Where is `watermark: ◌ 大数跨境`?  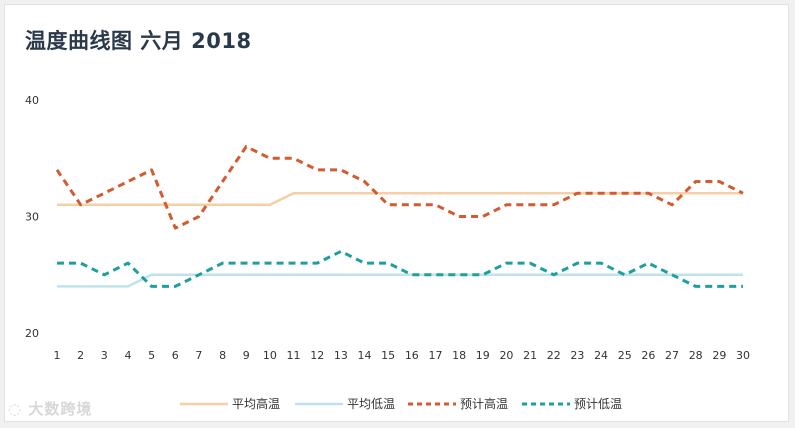 watermark: ◌ 大数跨境 is located at coordinates (50, 409).